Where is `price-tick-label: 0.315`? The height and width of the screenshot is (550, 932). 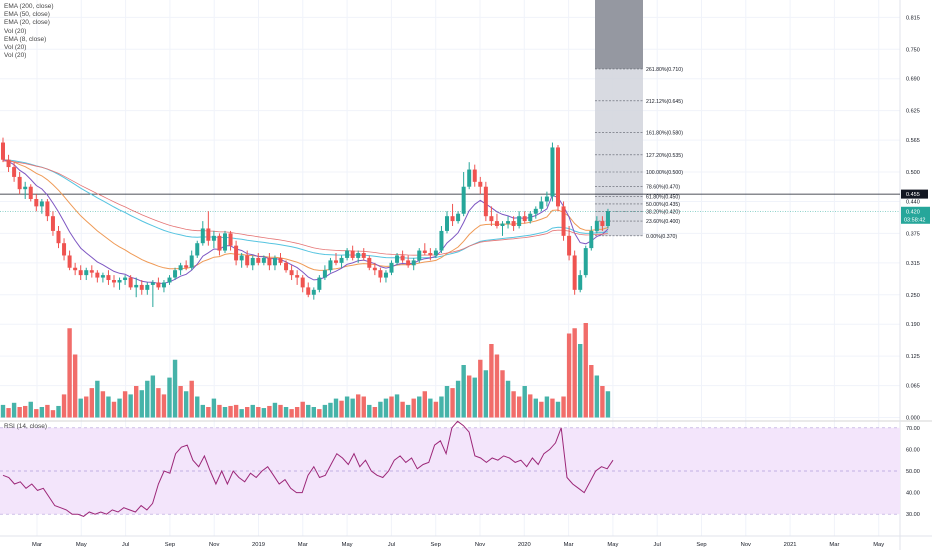
price-tick-label: 0.315 is located at coordinates (913, 264).